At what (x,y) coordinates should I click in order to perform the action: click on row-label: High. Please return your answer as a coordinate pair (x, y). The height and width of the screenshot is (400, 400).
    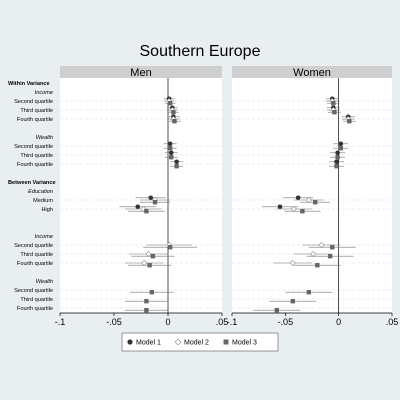
    Looking at the image, I should click on (47, 210).